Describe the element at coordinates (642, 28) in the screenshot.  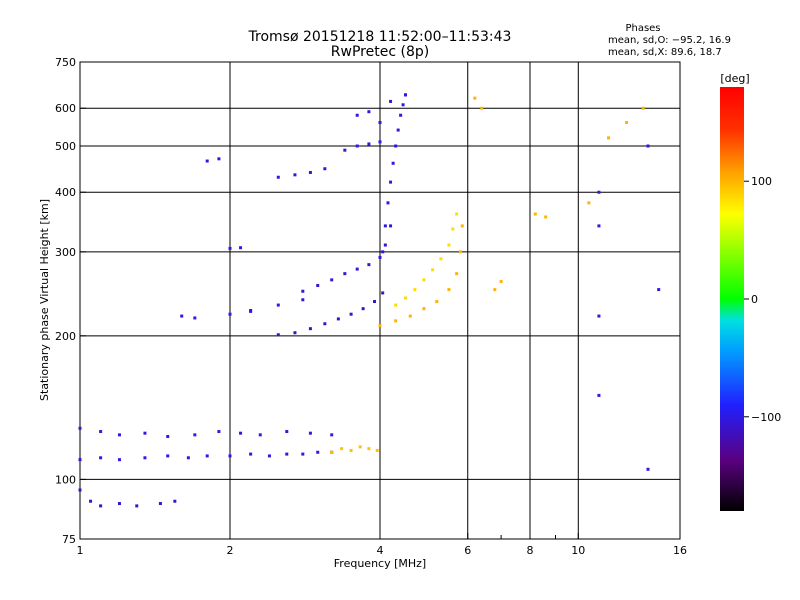
I see `stats-heading: Phases` at that location.